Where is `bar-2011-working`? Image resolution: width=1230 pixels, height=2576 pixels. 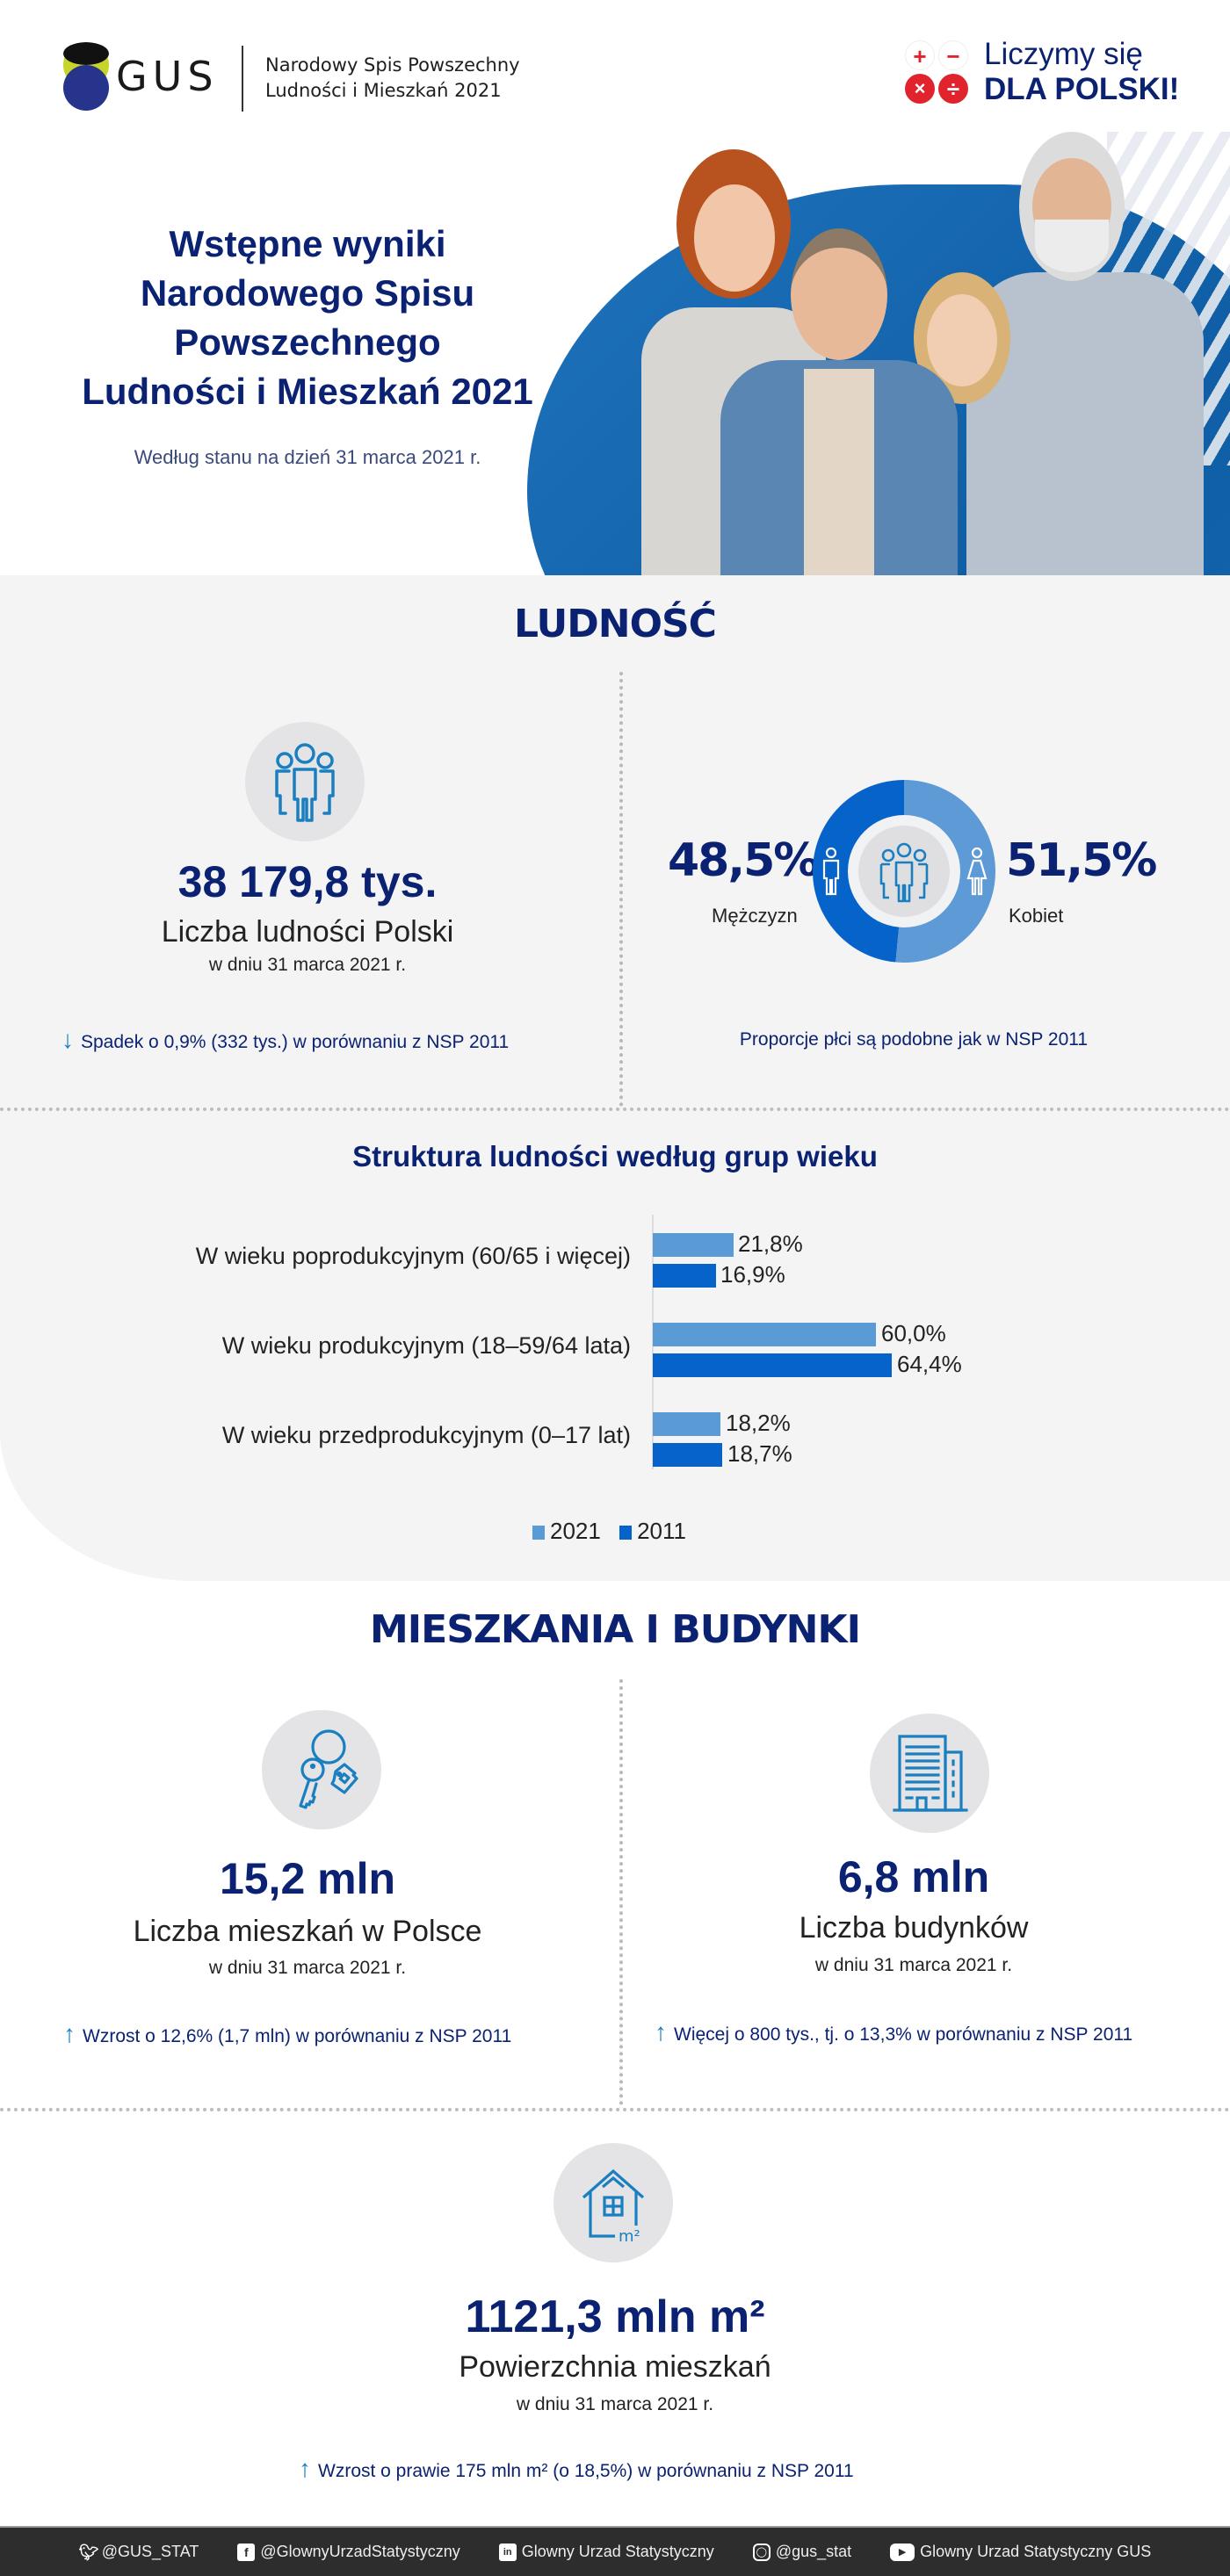 bar-2011-working is located at coordinates (772, 1365).